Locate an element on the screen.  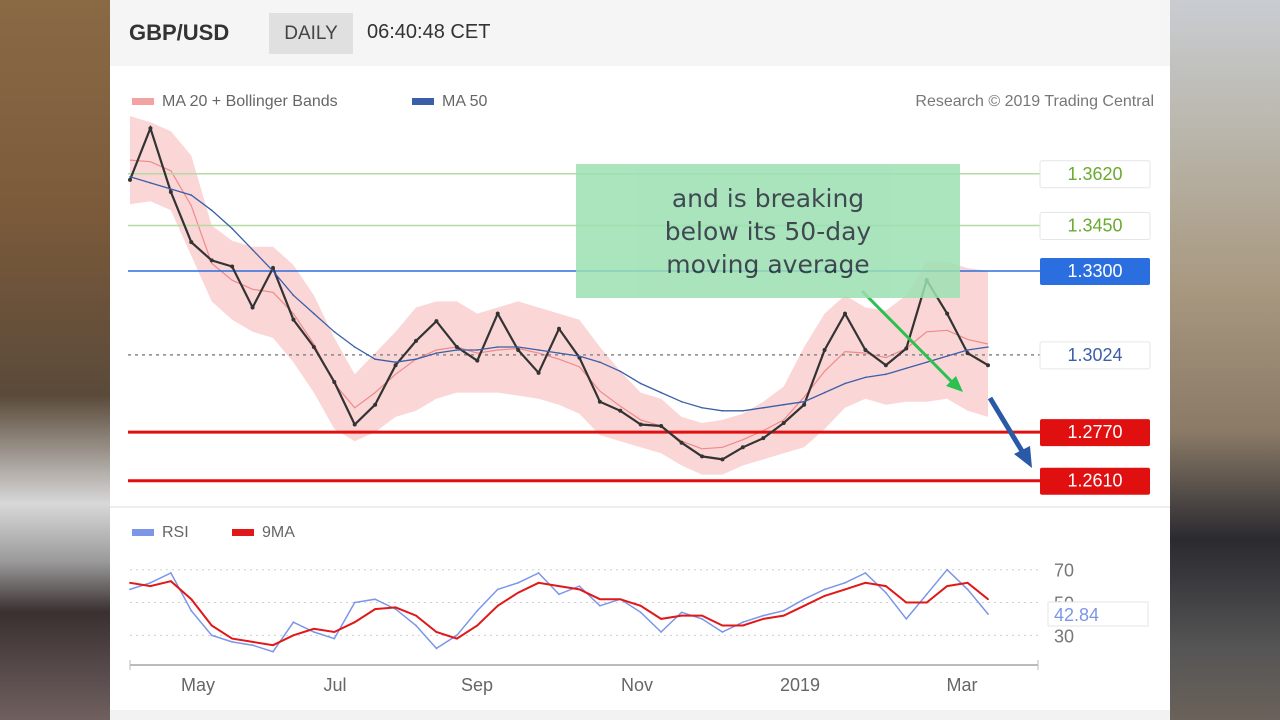
level-label-text-5: 1.2610 is located at coordinates (1094, 481).